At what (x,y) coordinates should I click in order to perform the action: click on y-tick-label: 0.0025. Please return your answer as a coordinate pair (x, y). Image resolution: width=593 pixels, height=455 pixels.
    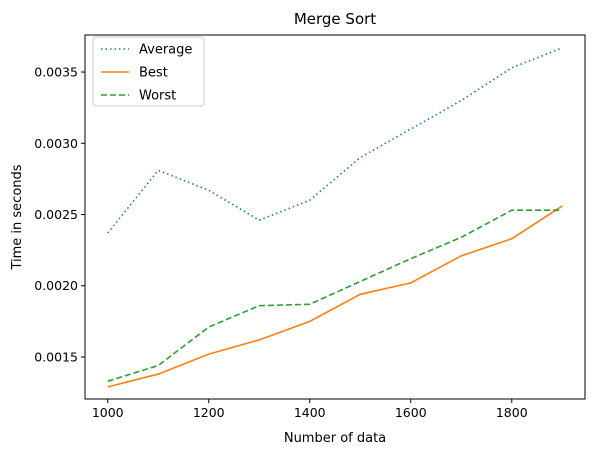
    Looking at the image, I should click on (56, 214).